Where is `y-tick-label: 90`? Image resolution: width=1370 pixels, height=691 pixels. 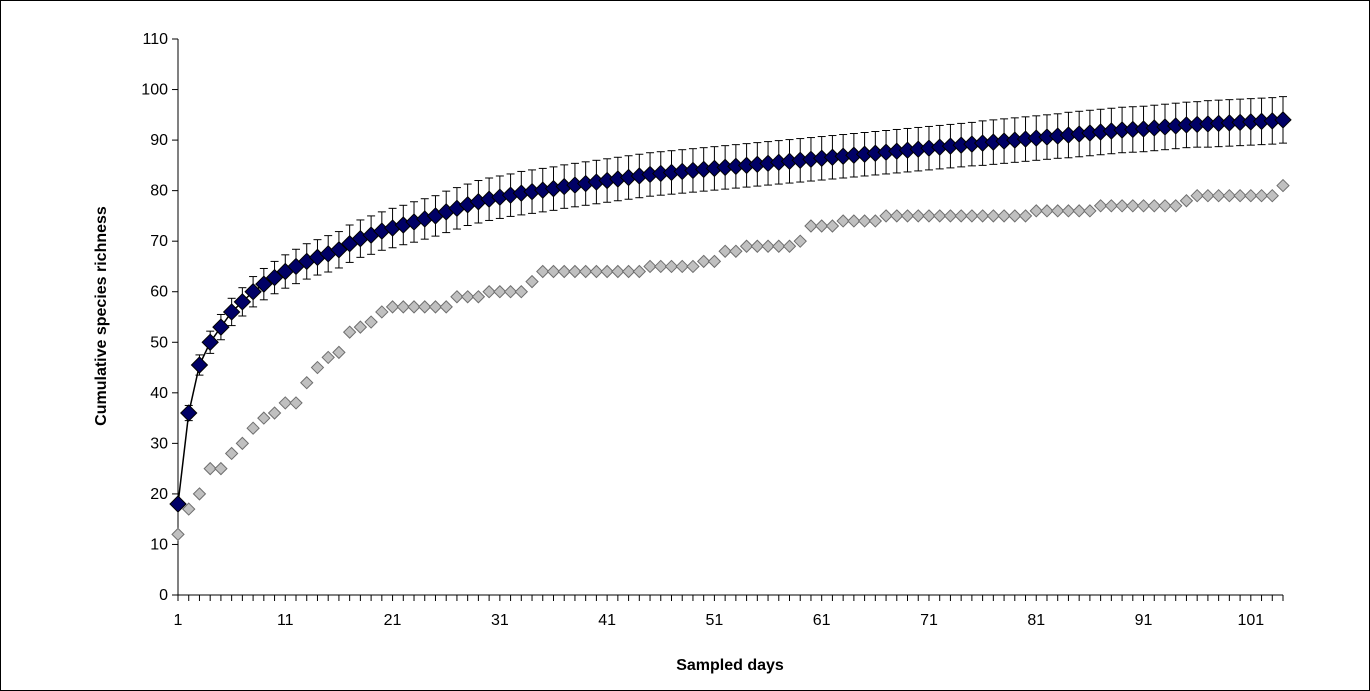
y-tick-label: 90 is located at coordinates (159, 140).